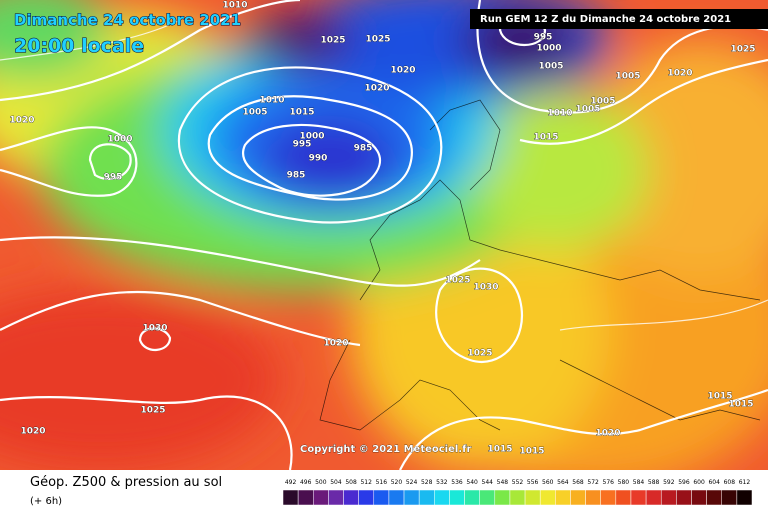 This screenshot has width=768, height=512. What do you see at coordinates (321, 482) in the screenshot?
I see `legend-label: 500` at bounding box center [321, 482].